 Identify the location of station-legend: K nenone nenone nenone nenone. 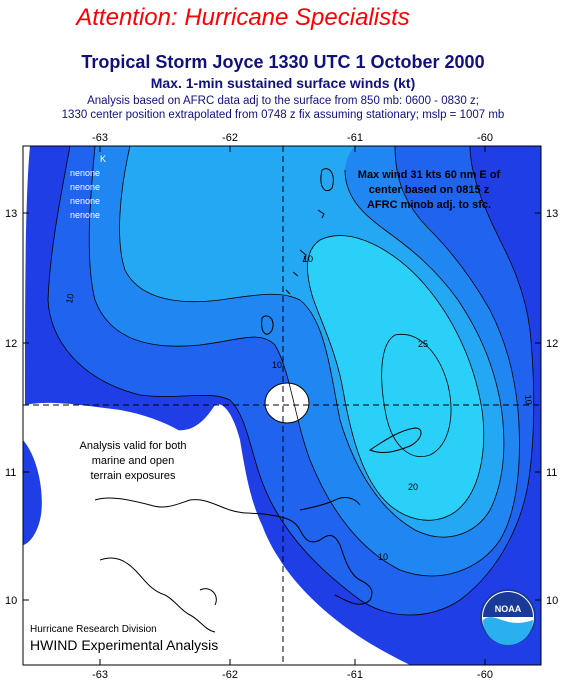
(88, 187).